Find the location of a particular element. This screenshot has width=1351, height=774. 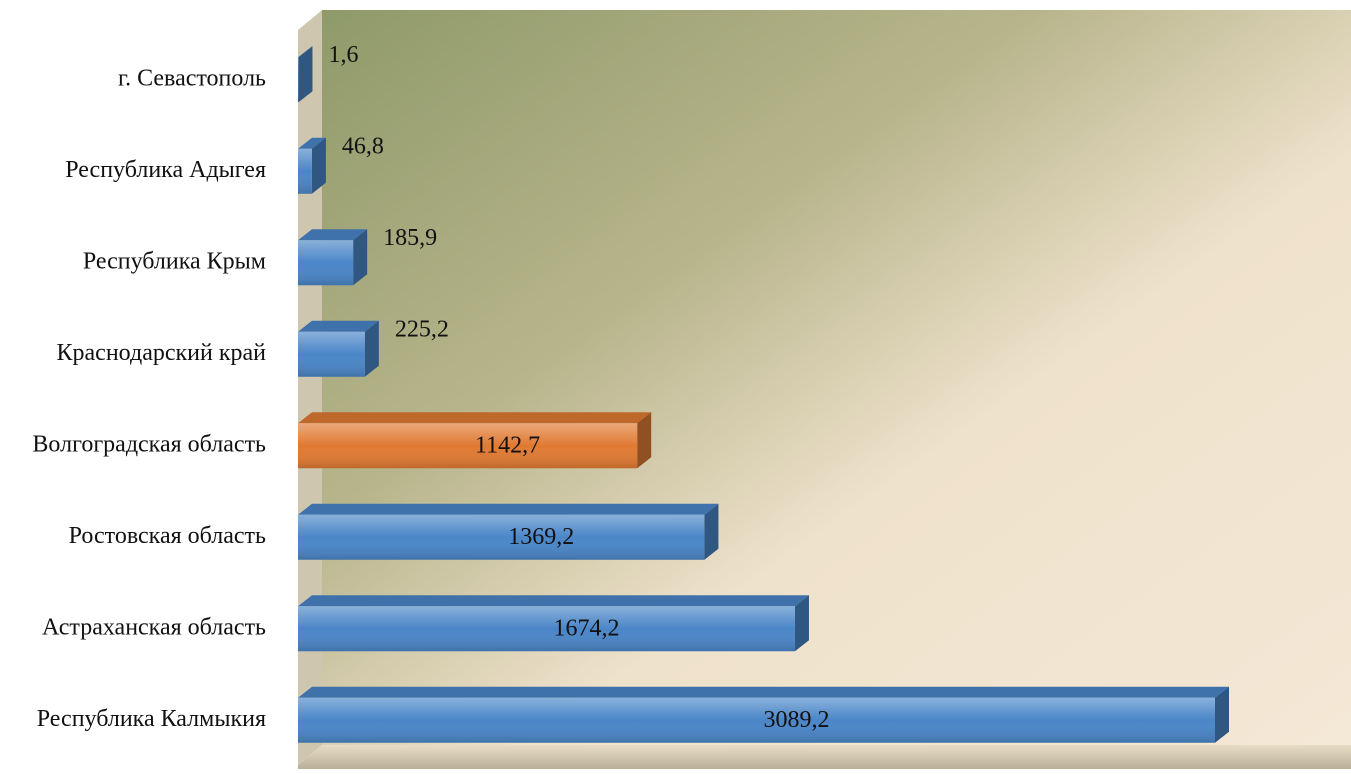

category-label: Волгоградская область is located at coordinates (149, 444).